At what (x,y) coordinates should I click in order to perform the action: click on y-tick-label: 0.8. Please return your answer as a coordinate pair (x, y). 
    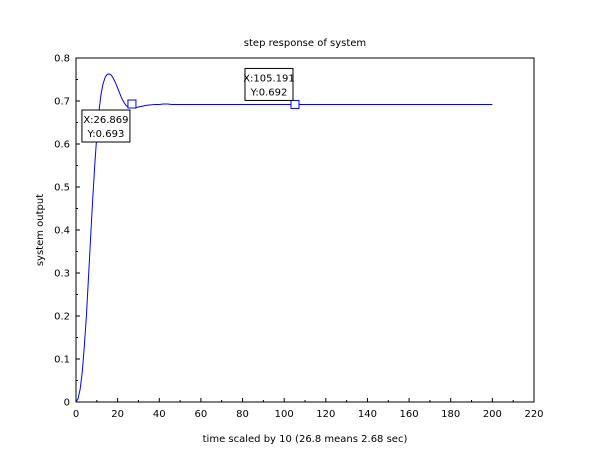
    Looking at the image, I should click on (62, 59).